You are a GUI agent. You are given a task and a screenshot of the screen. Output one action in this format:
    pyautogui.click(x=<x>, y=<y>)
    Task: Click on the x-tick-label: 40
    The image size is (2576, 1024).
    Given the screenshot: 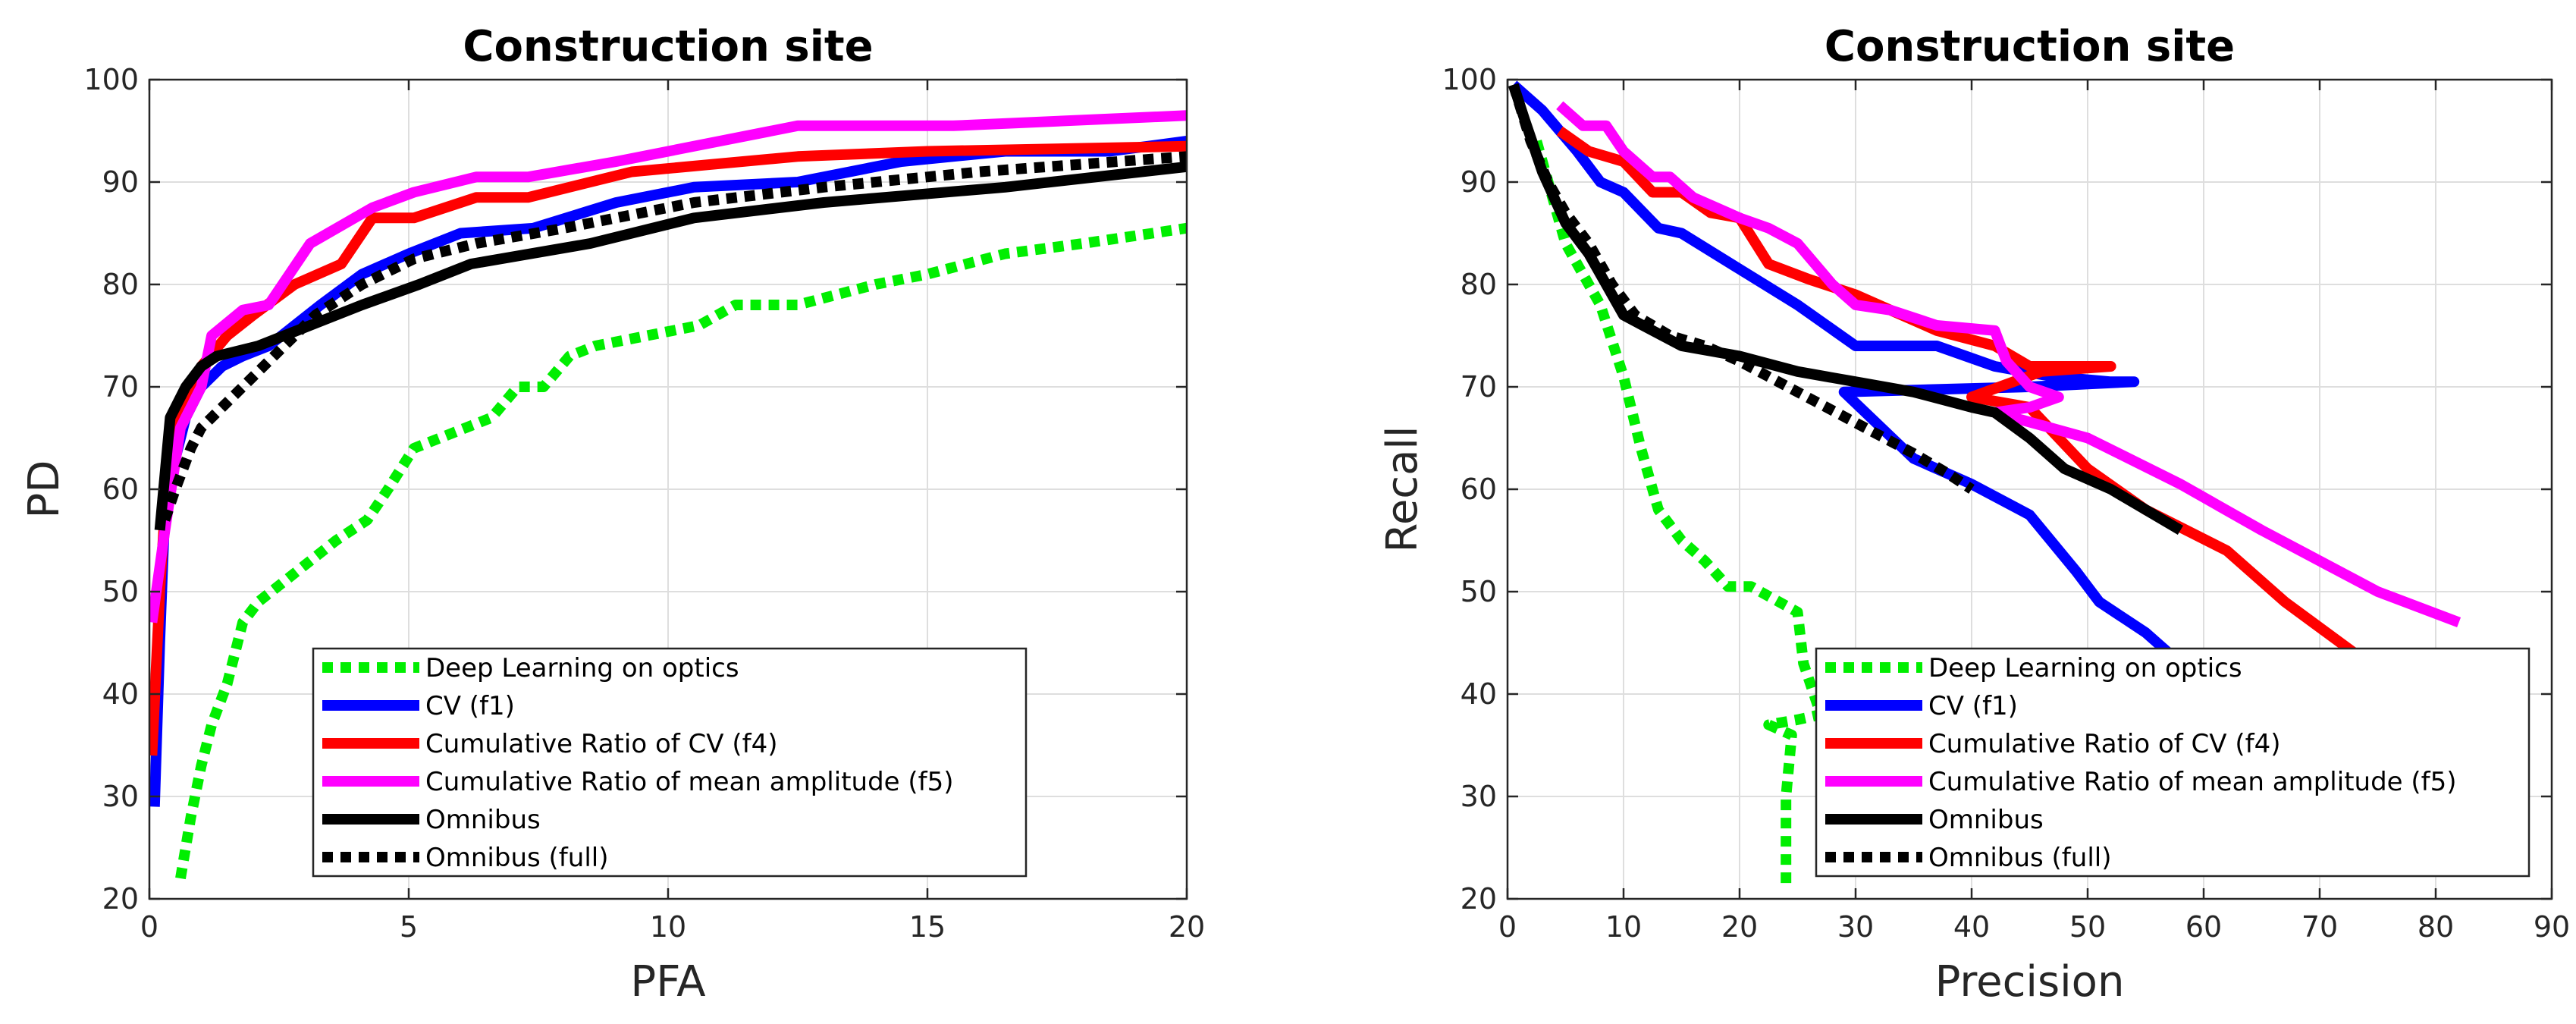 What is the action you would take?
    pyautogui.click(x=1971, y=927)
    